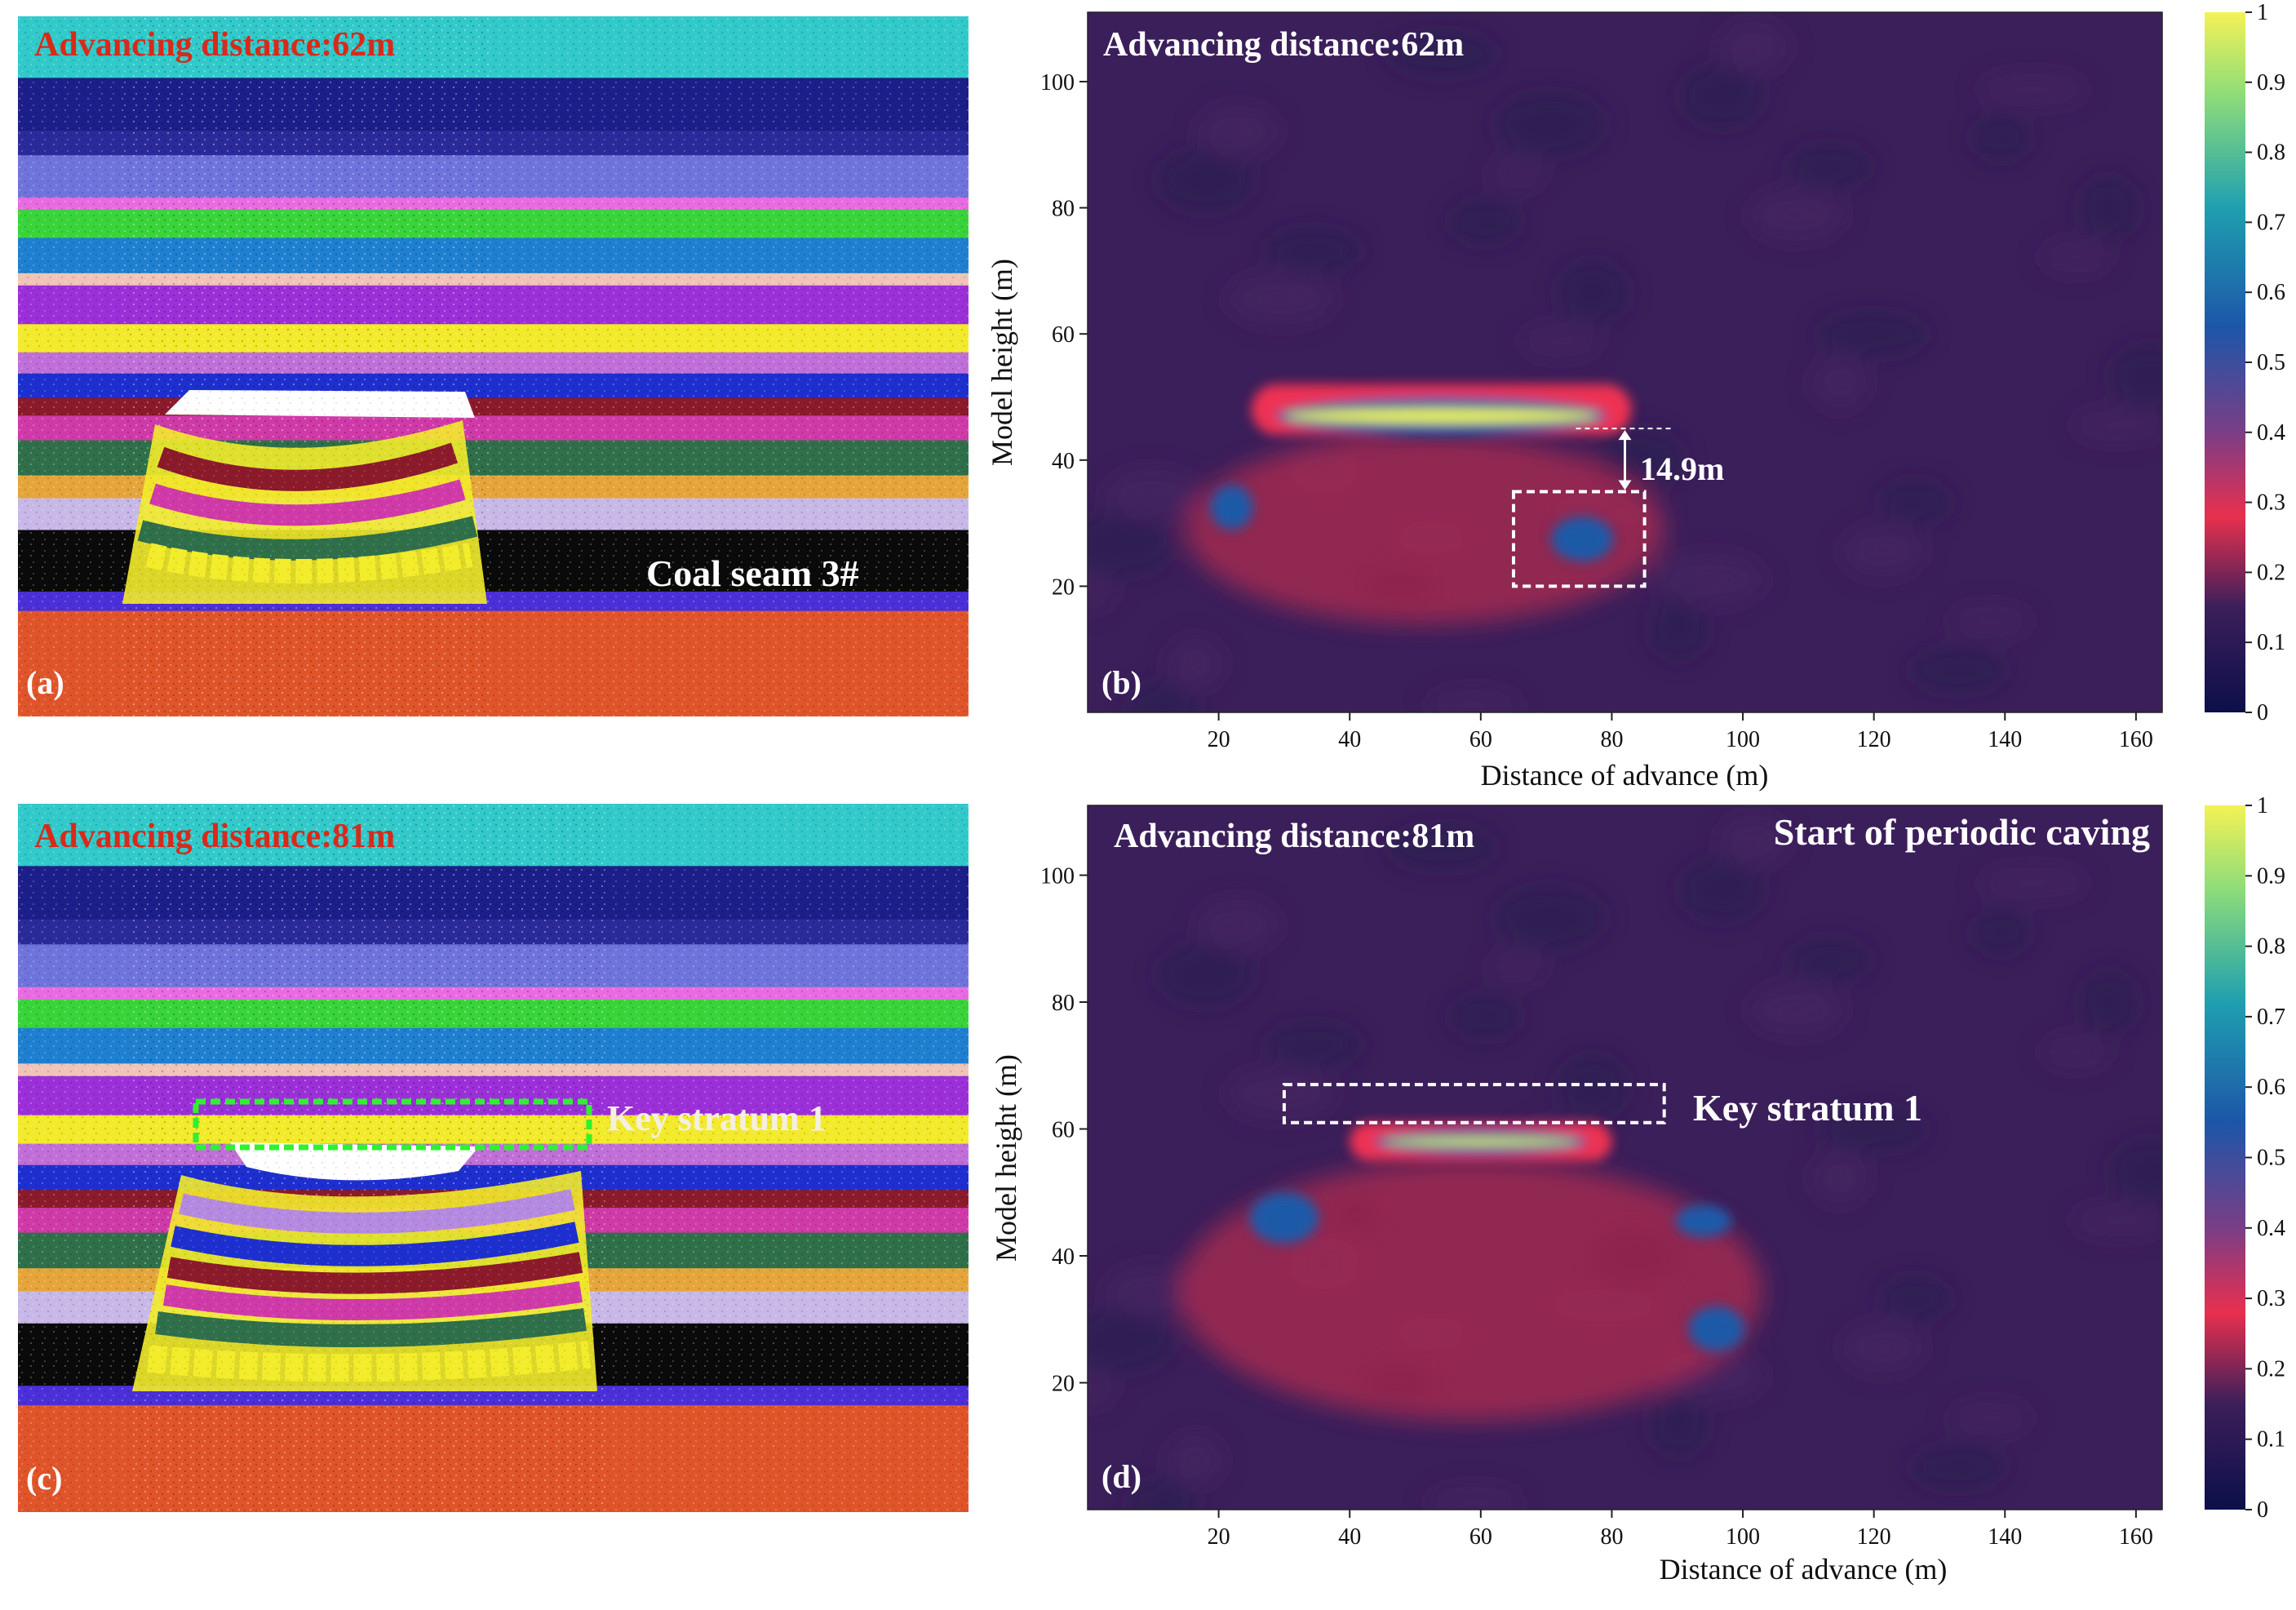 This screenshot has width=2296, height=1610. I want to click on key-stratum-box-c, so click(392, 1124).